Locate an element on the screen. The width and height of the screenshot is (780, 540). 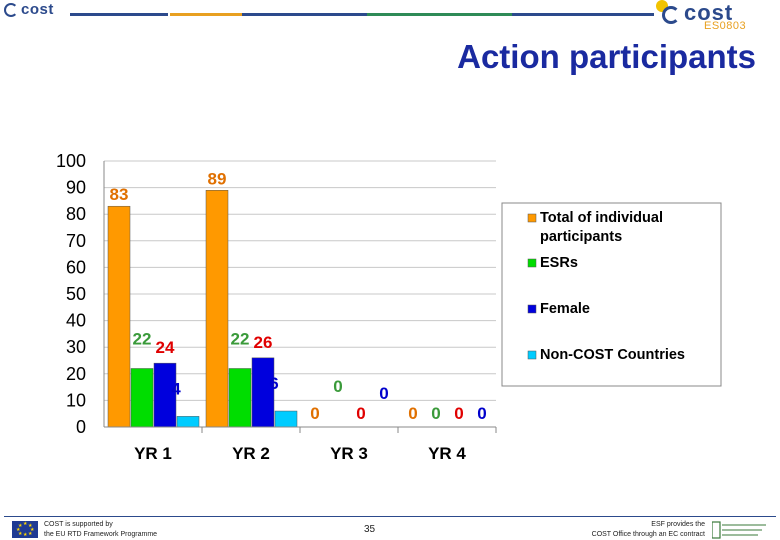
slide-title: Action participants is located at coordinates (606, 56).